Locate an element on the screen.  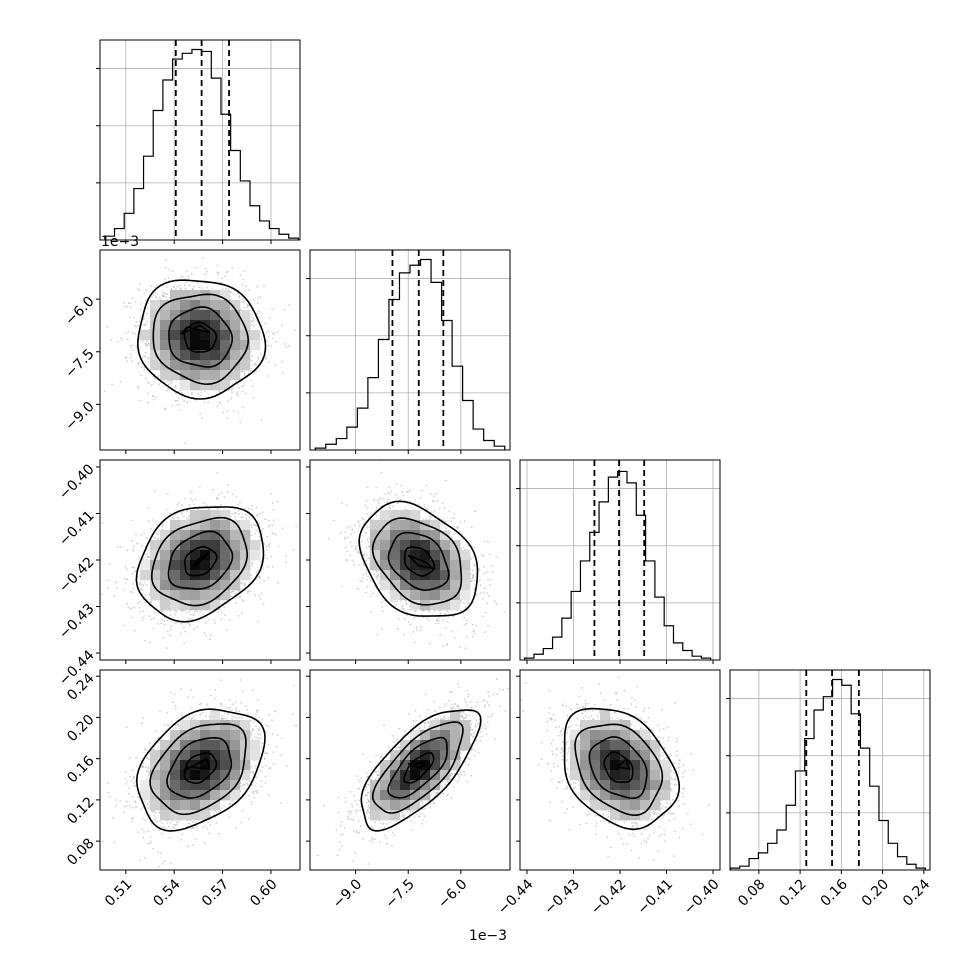
x-tick-label-1-2: −6.0 is located at coordinates (452, 893).